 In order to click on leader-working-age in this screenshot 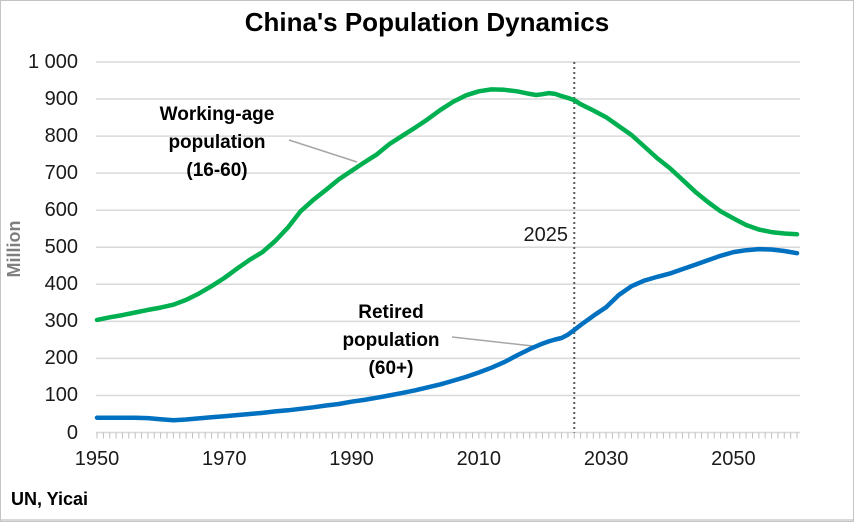, I will do `click(323, 151)`.